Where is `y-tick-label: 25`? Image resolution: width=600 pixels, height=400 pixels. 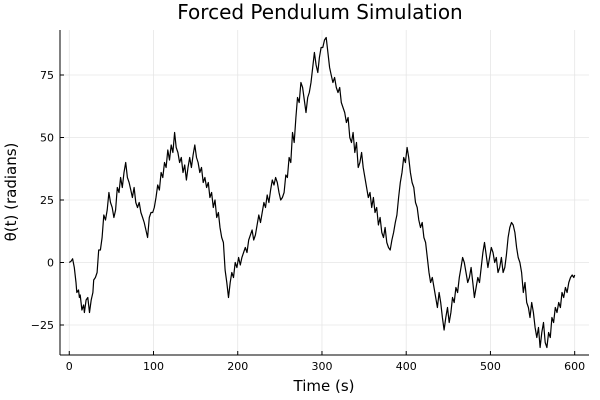 y-tick-label: 25 is located at coordinates (47, 200).